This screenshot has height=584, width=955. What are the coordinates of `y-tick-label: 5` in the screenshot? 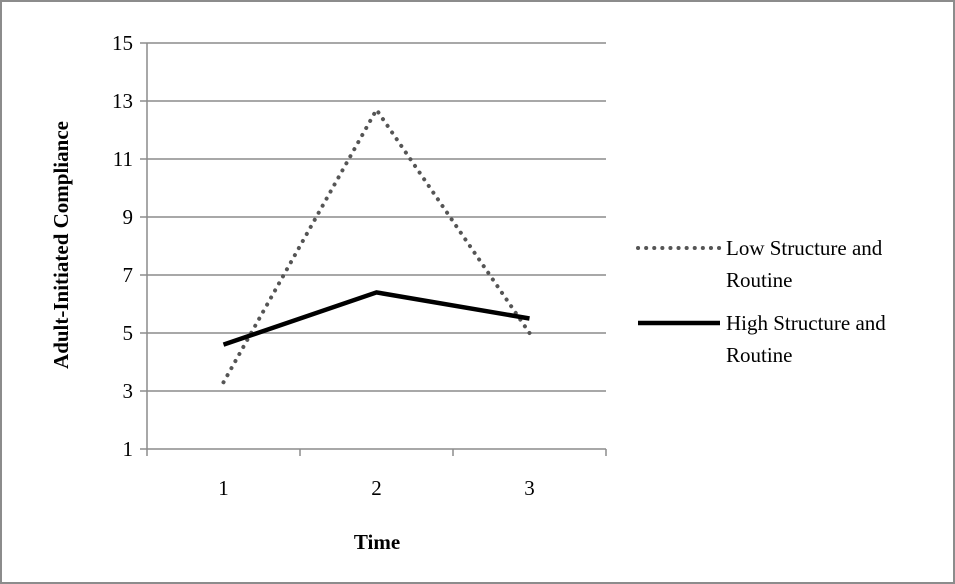 It's located at (128, 333).